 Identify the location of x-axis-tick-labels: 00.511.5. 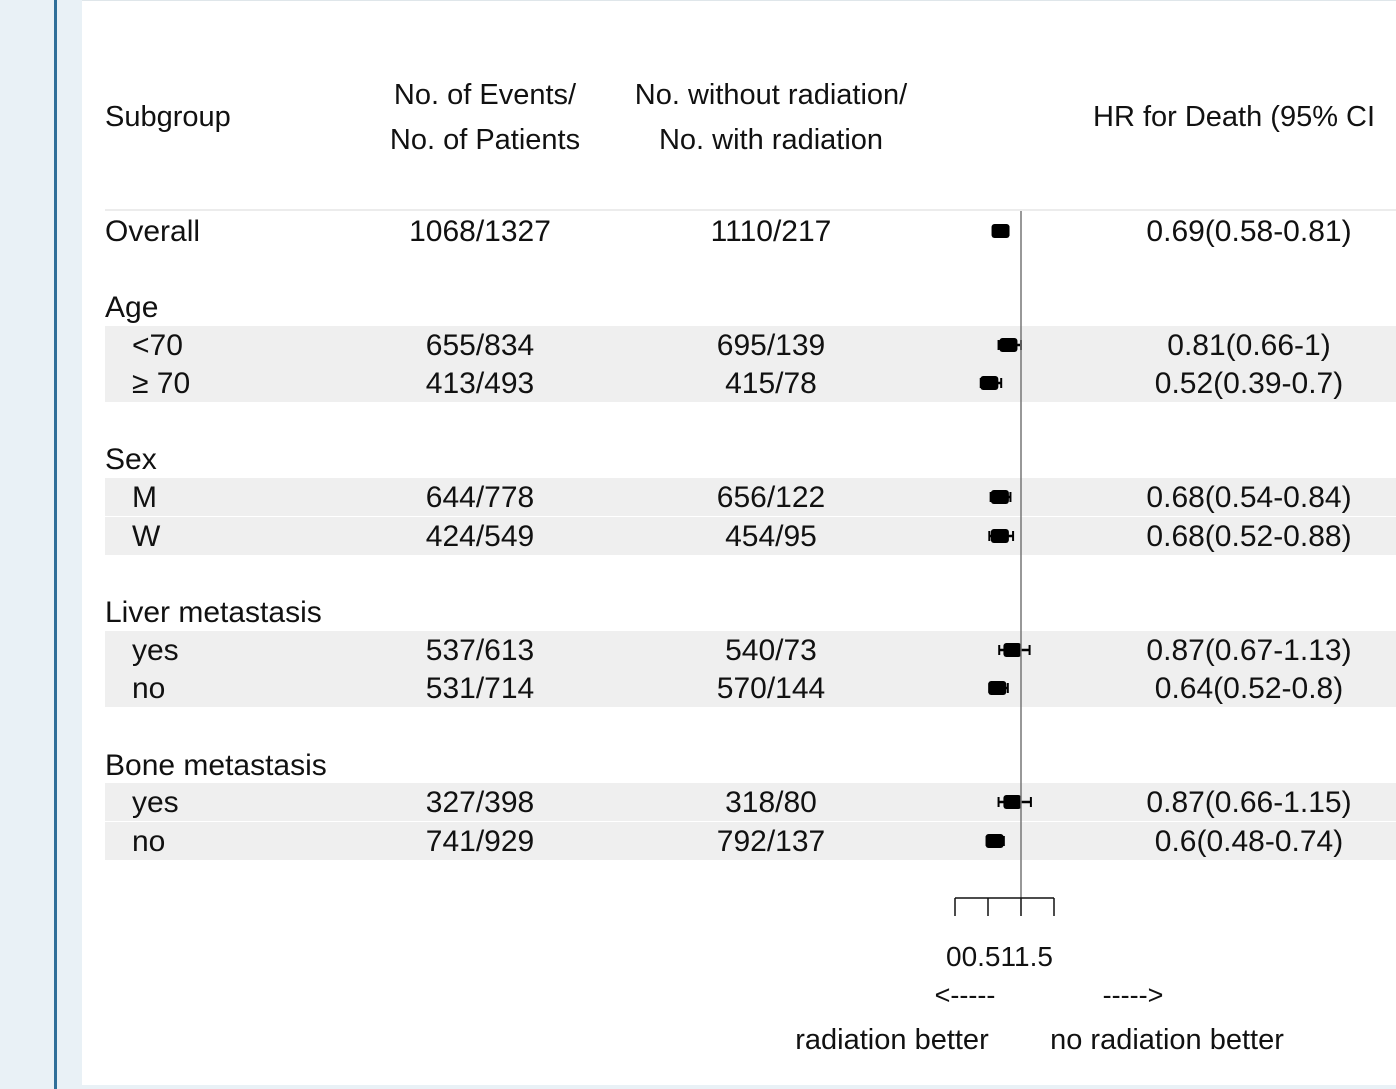
(999, 956).